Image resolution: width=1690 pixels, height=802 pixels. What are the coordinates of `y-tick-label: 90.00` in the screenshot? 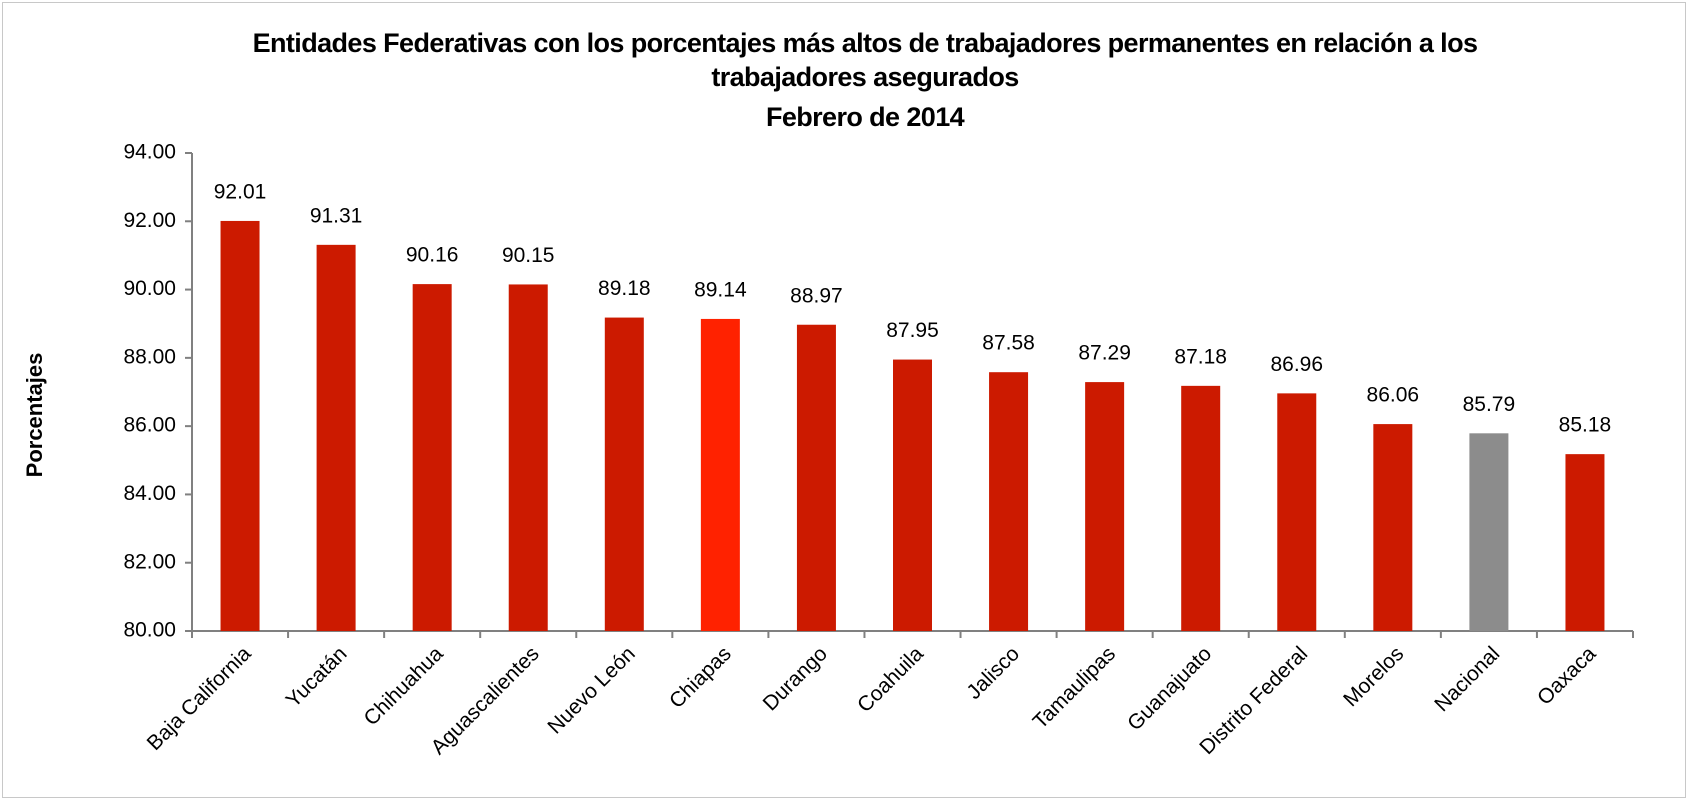 It's located at (149, 288).